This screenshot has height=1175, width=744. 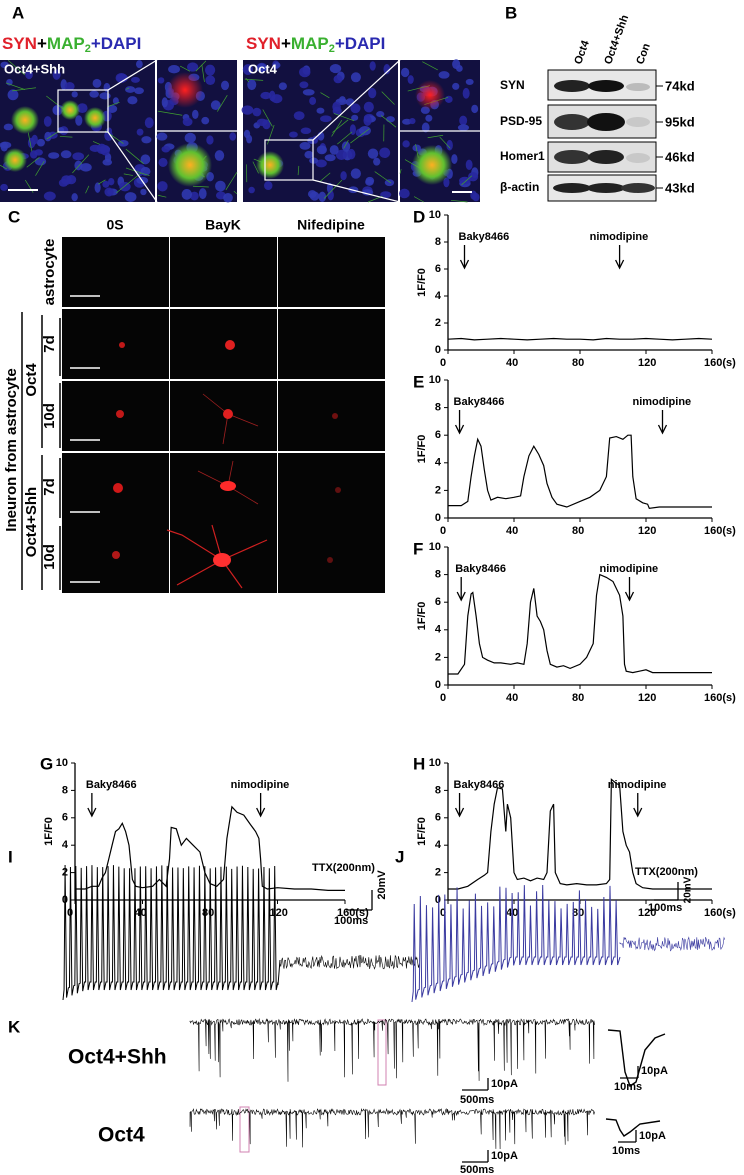 I want to click on y-tick-label: 0, so click(x=438, y=900).